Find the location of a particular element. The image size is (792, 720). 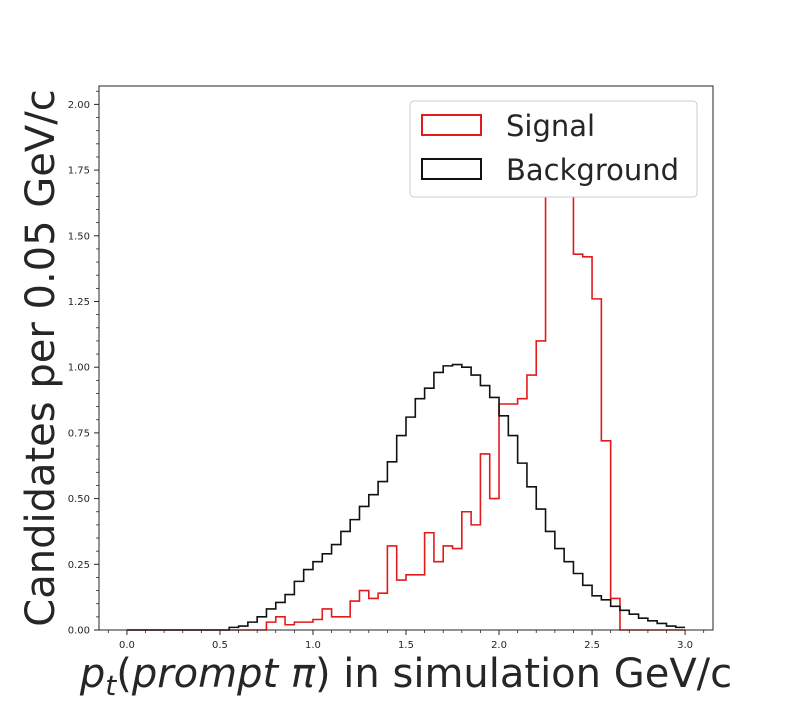

legend-label-background: Background is located at coordinates (592, 170).